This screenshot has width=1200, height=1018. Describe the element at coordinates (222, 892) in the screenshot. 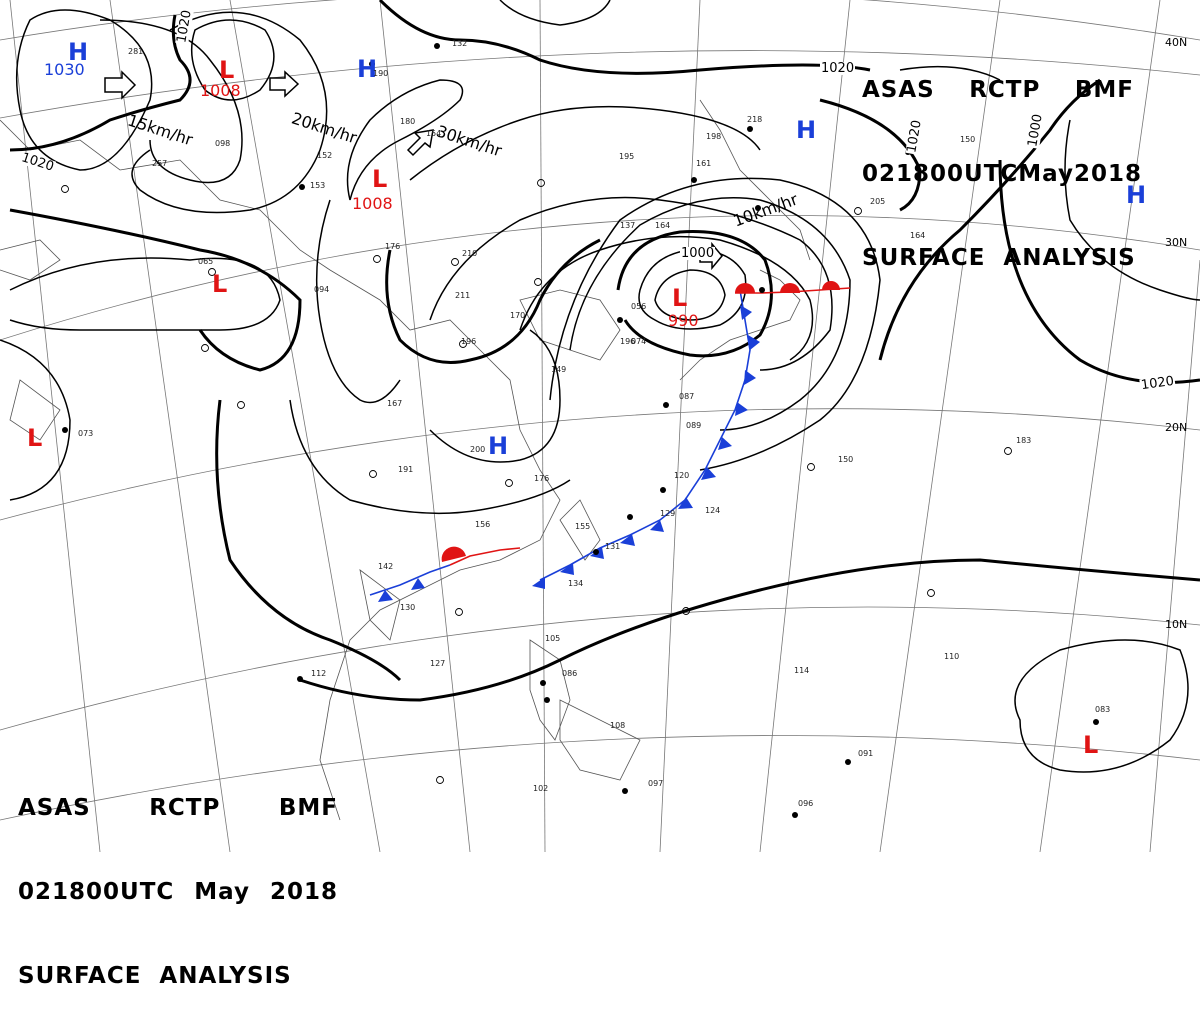

I see `header-bottom-month: May` at that location.